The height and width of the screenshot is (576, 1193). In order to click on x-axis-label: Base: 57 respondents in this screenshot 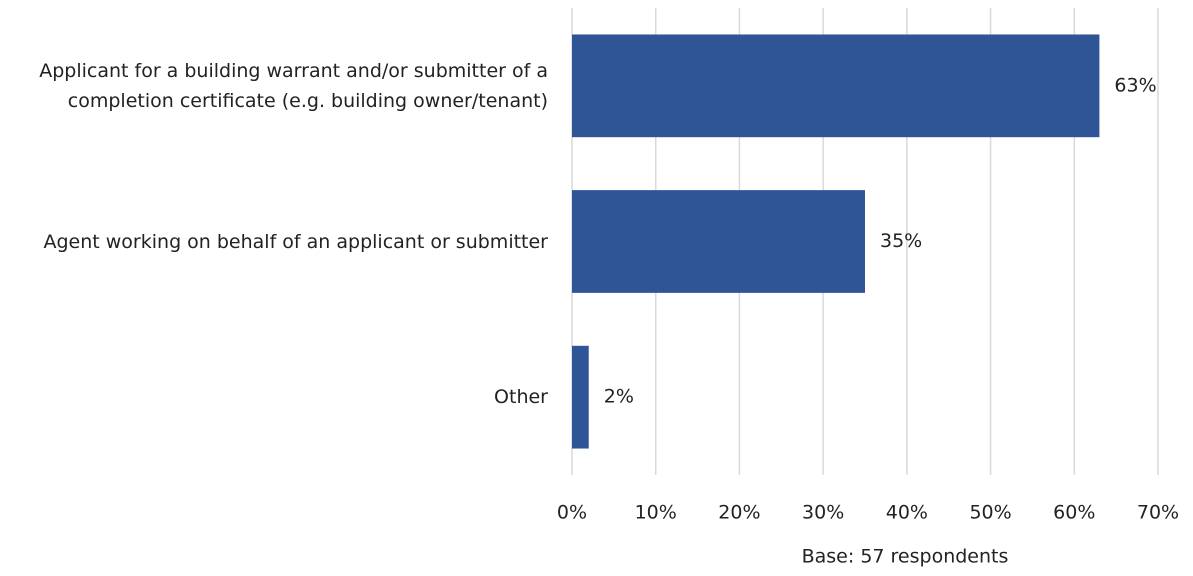, I will do `click(905, 557)`.